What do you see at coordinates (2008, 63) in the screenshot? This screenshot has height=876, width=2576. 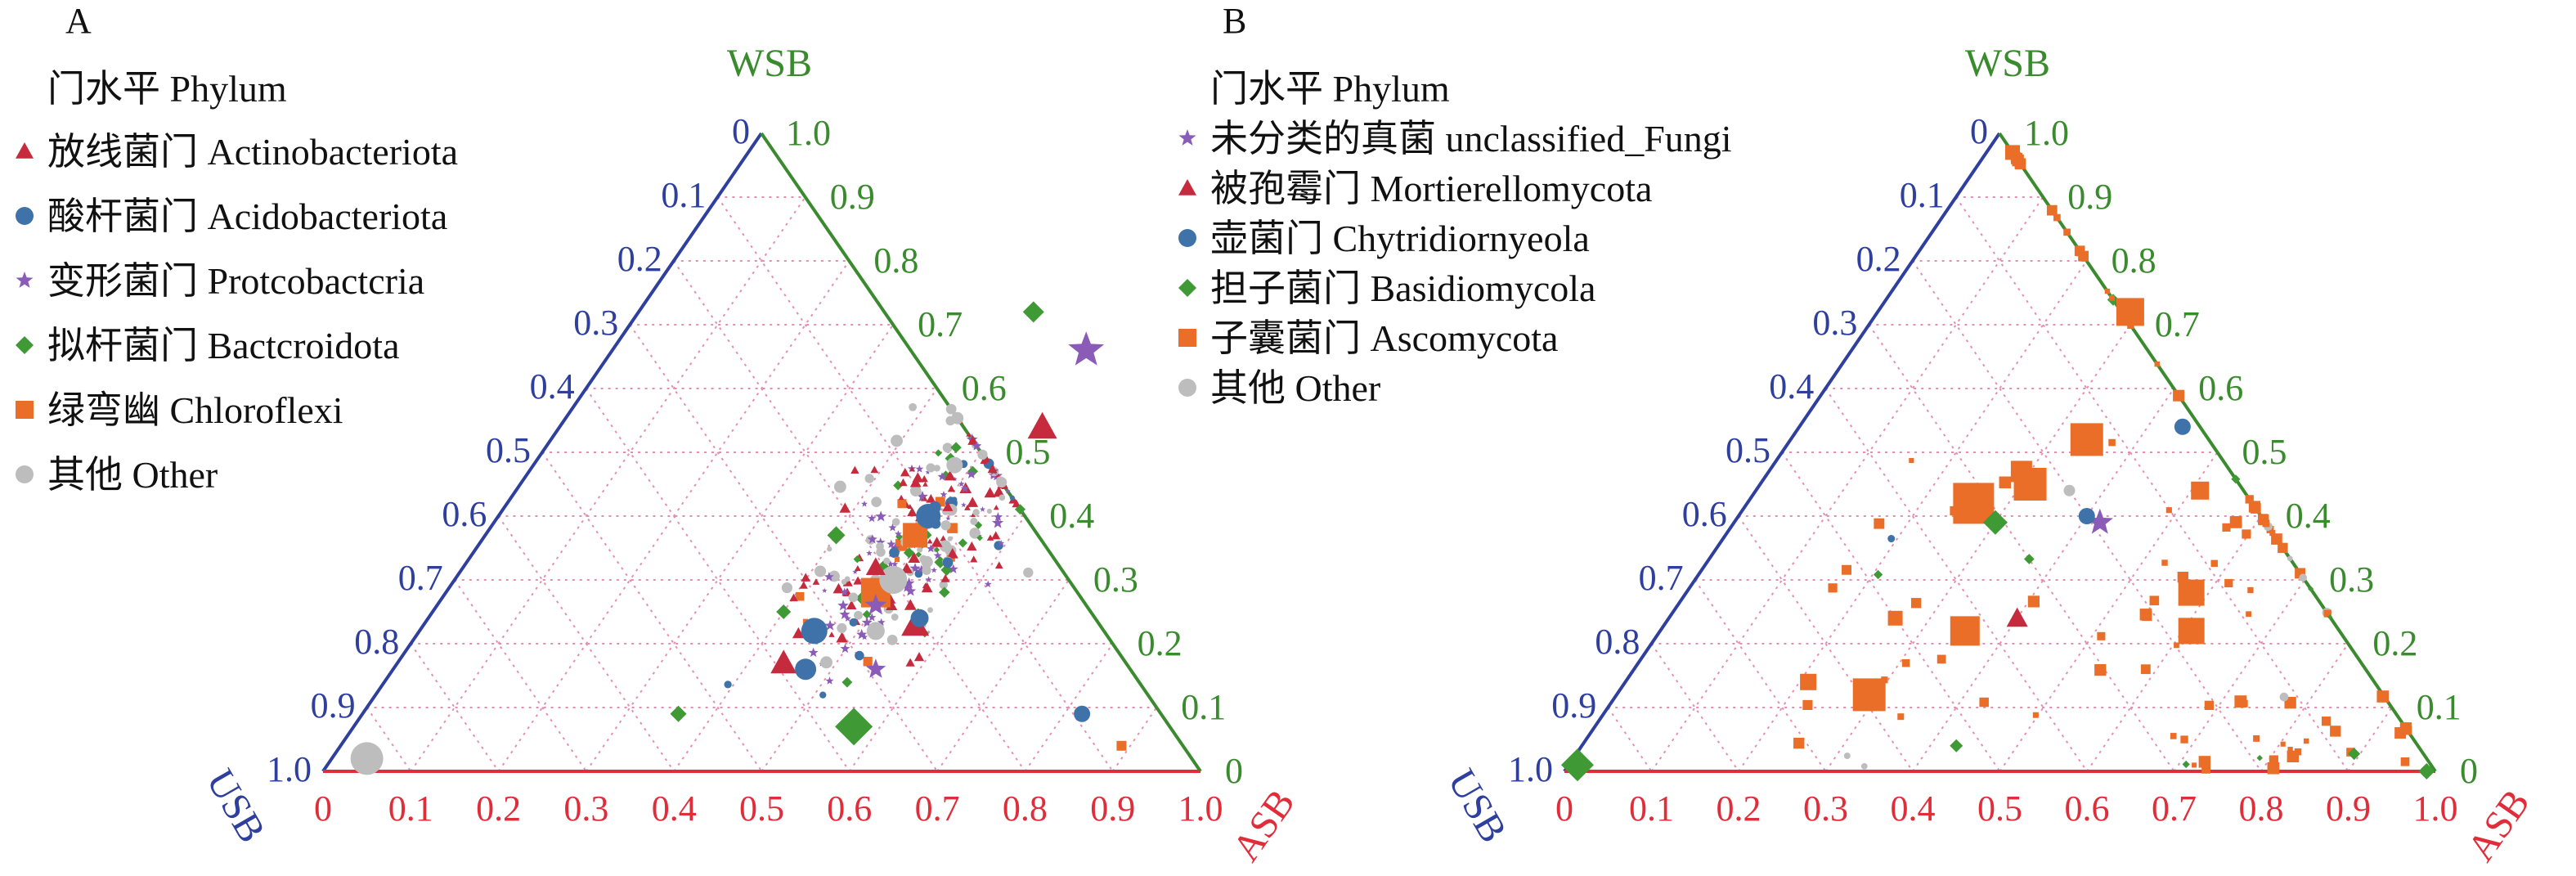 I see `wsb-axis-name: WSB` at bounding box center [2008, 63].